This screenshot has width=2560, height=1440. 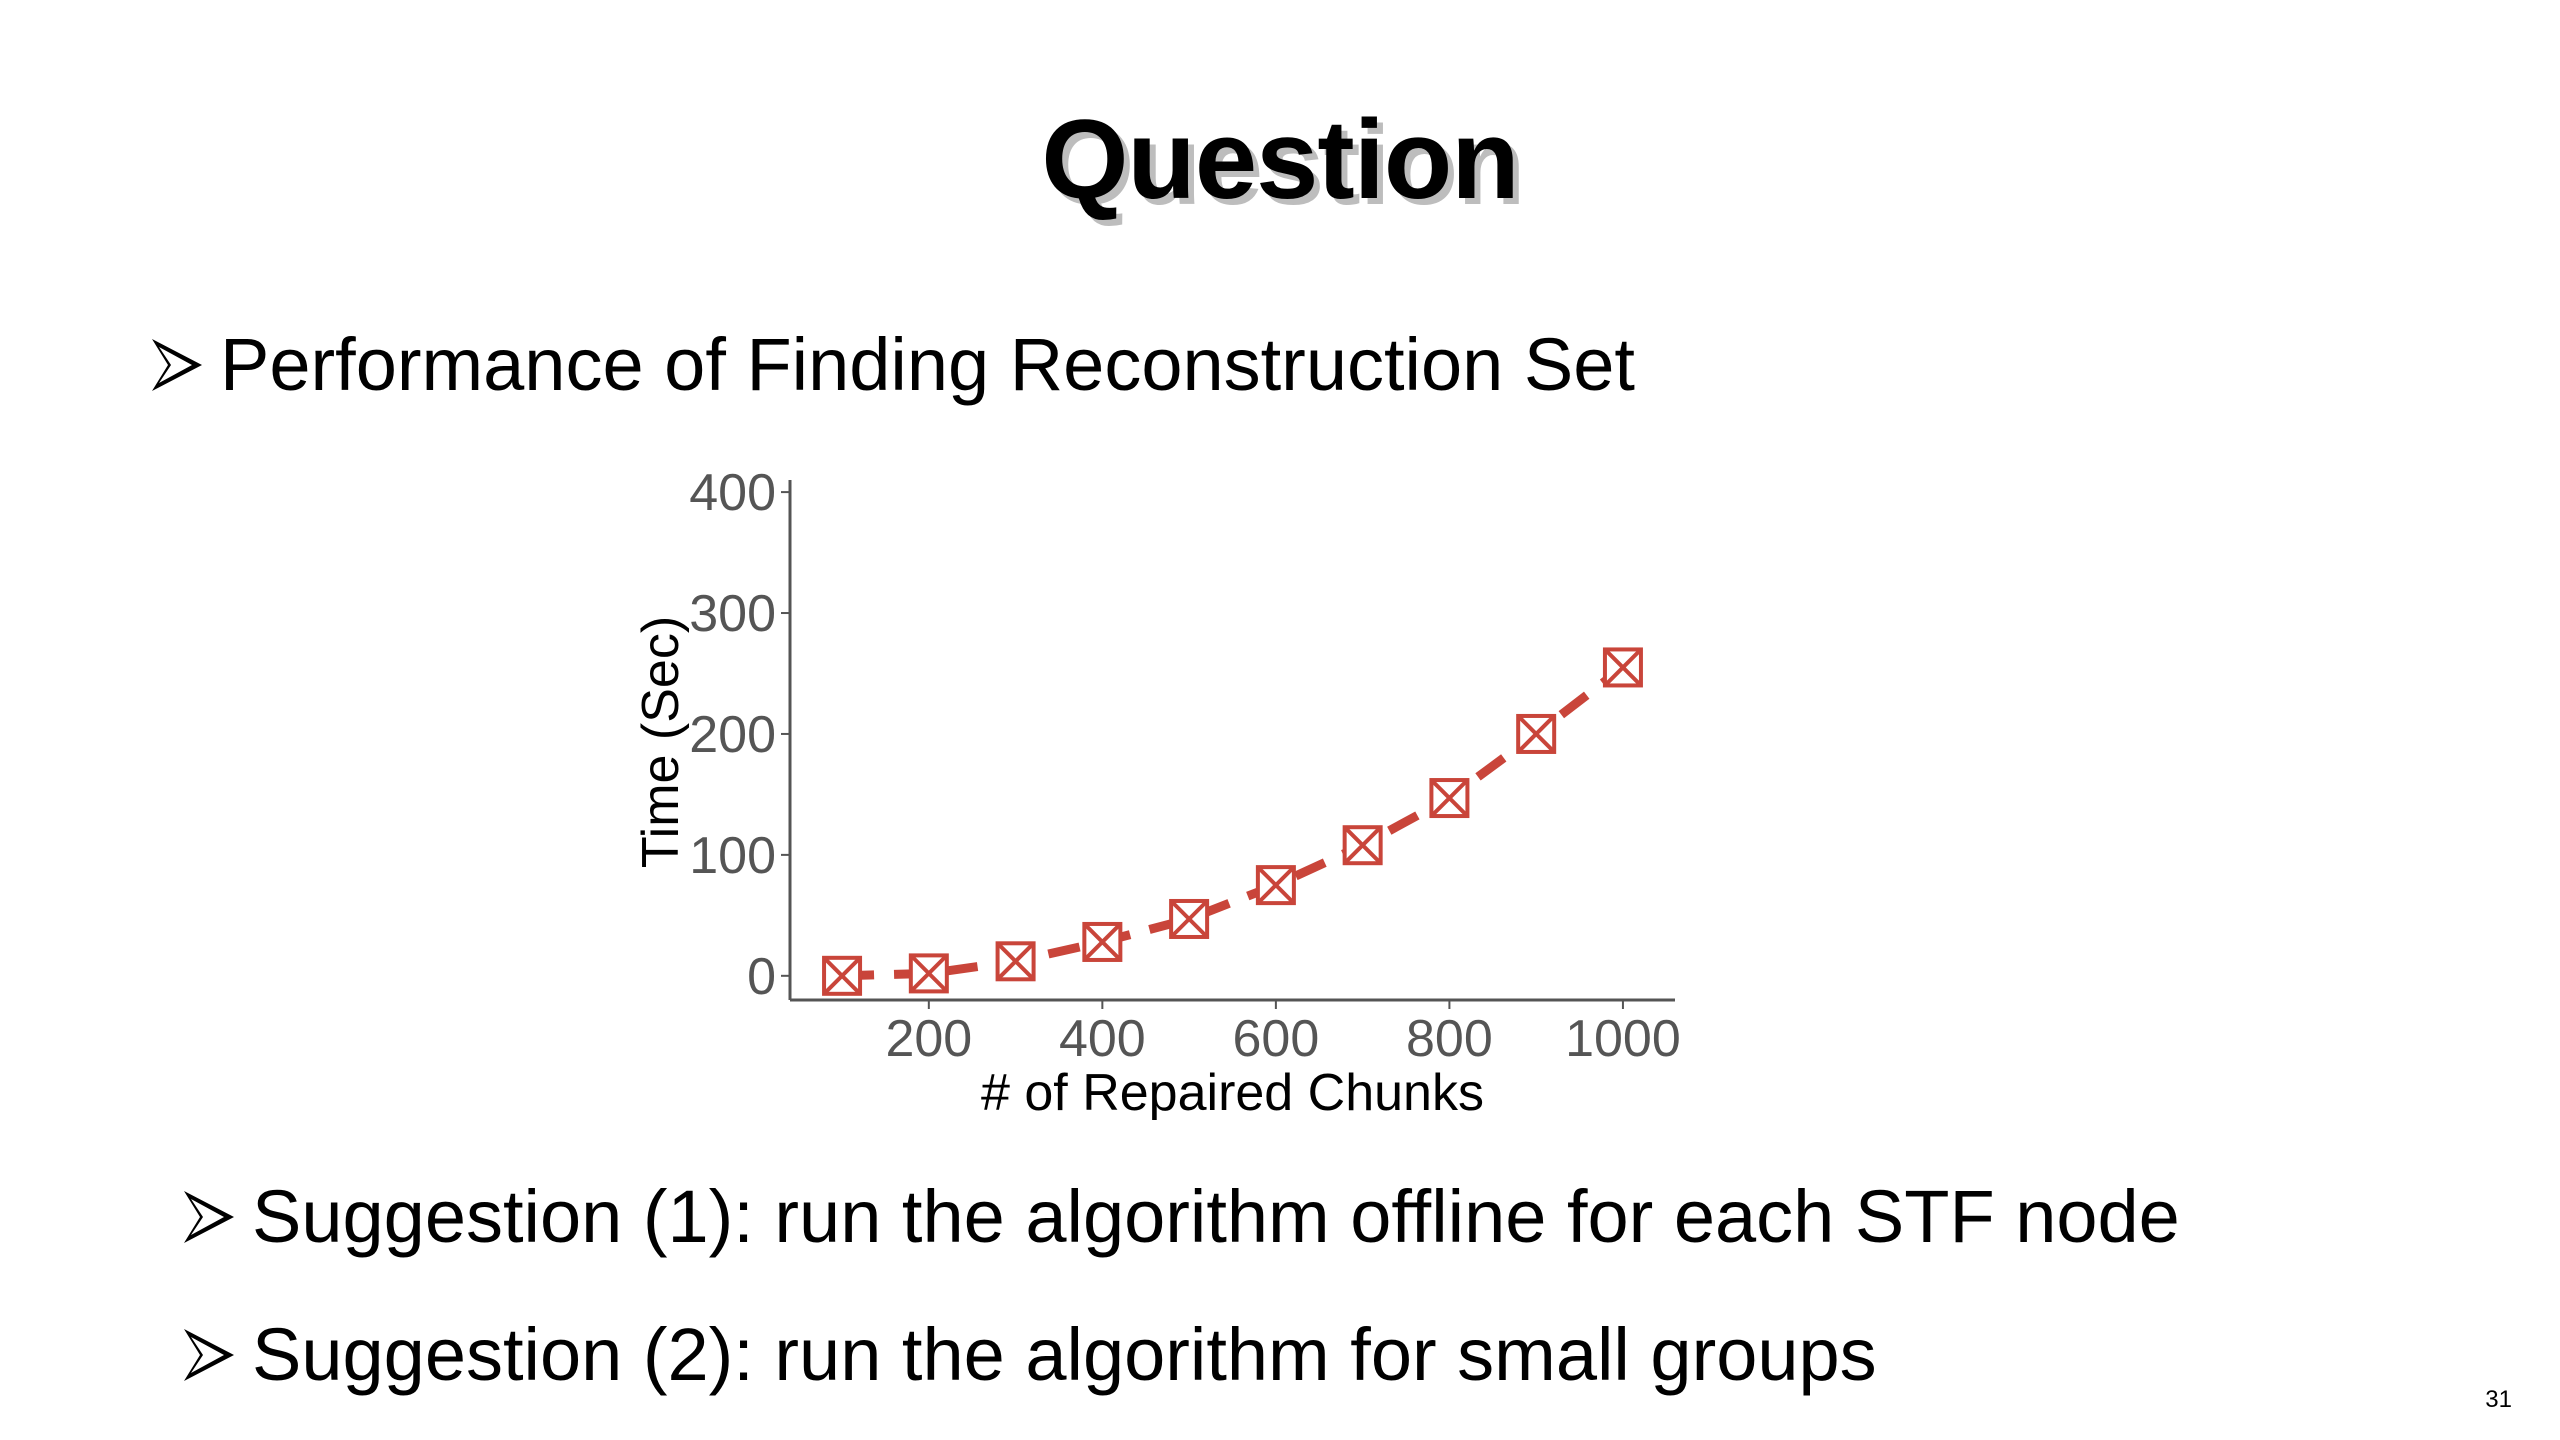 What do you see at coordinates (928, 1039) in the screenshot?
I see `x-tick-label: 200` at bounding box center [928, 1039].